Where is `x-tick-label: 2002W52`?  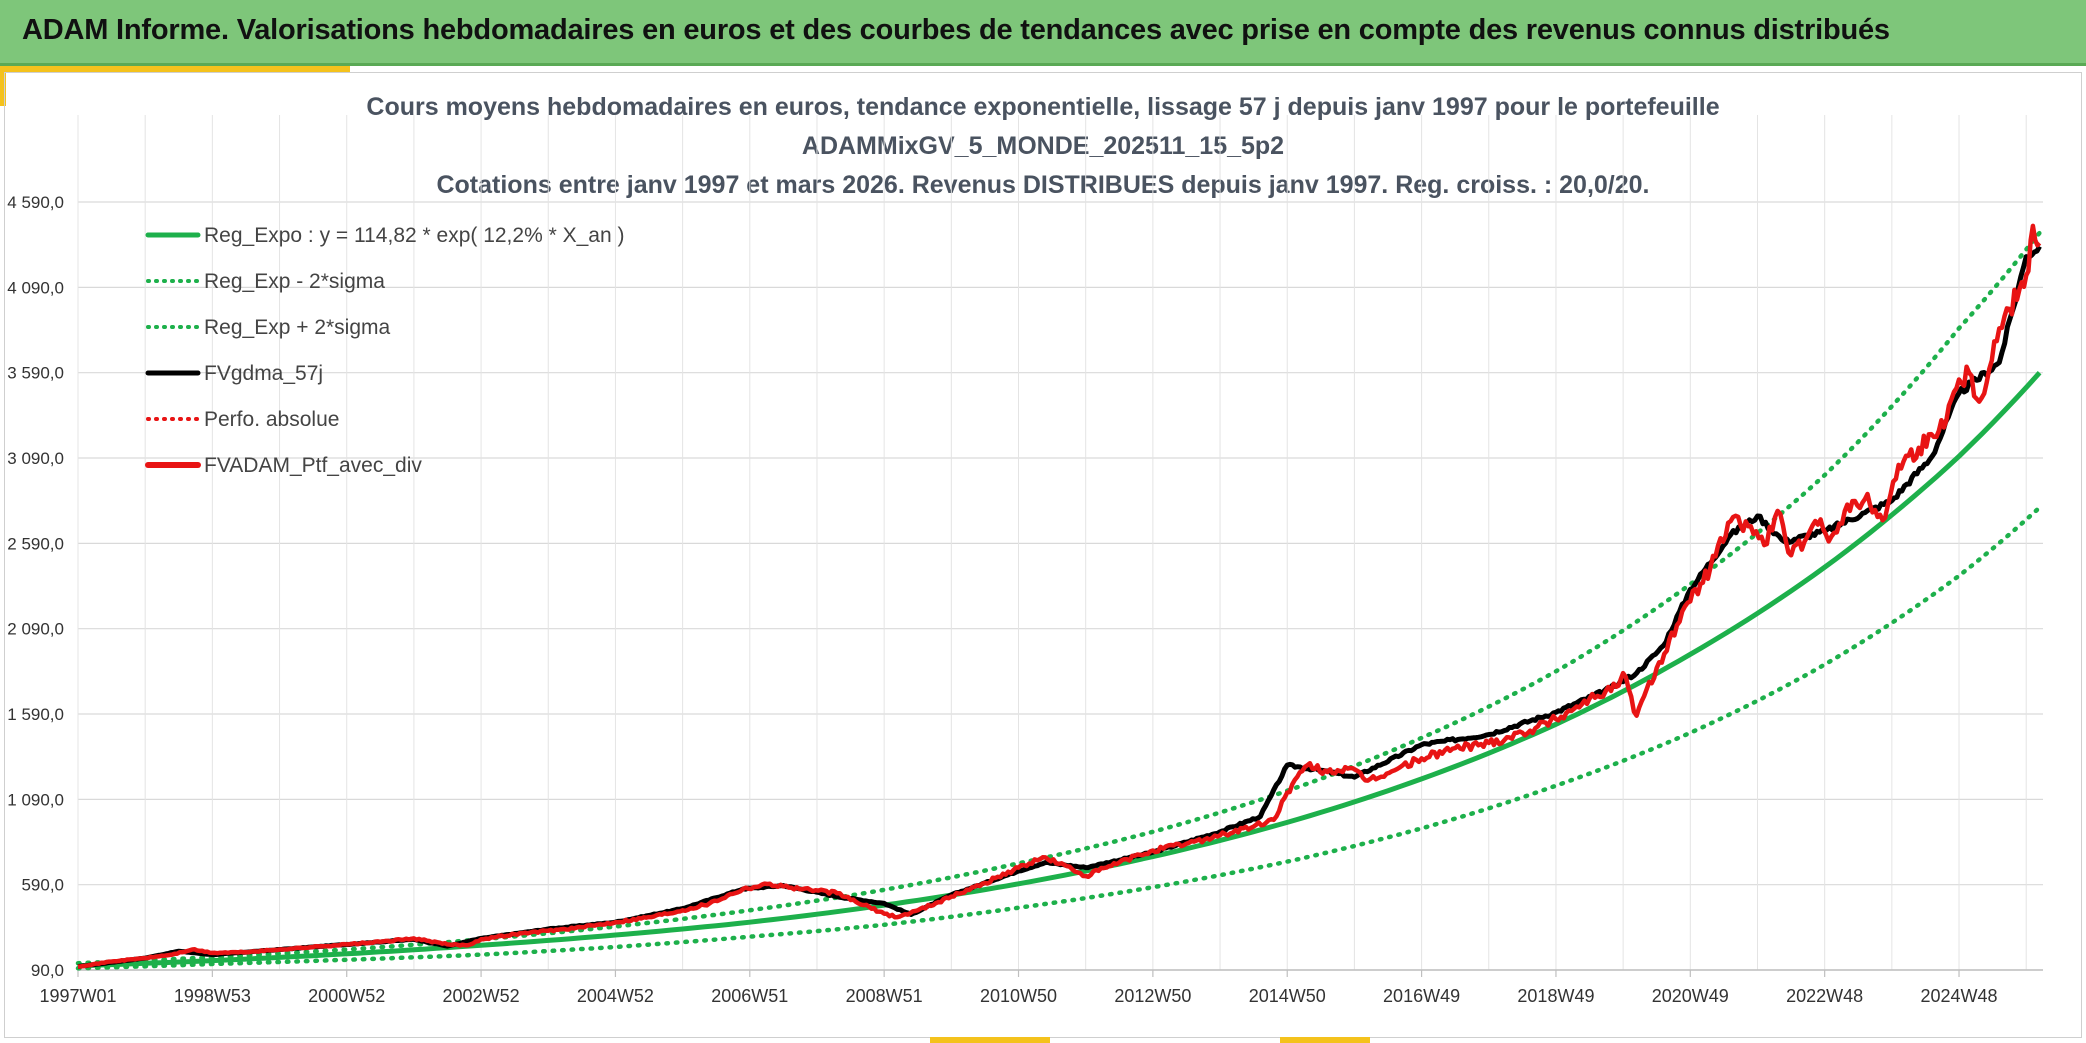
x-tick-label: 2002W52 is located at coordinates (481, 996).